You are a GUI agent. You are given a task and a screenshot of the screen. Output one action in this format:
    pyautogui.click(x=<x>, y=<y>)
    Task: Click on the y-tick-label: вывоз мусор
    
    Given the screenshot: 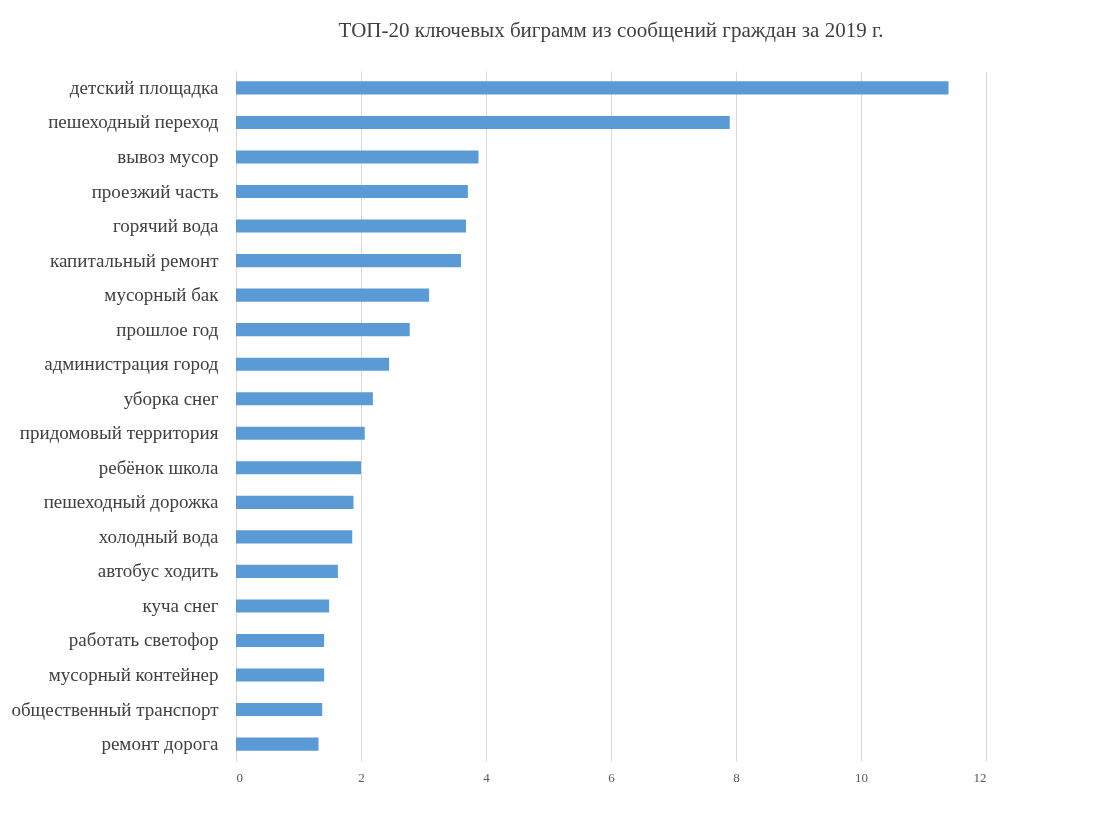 What is the action you would take?
    pyautogui.click(x=168, y=156)
    